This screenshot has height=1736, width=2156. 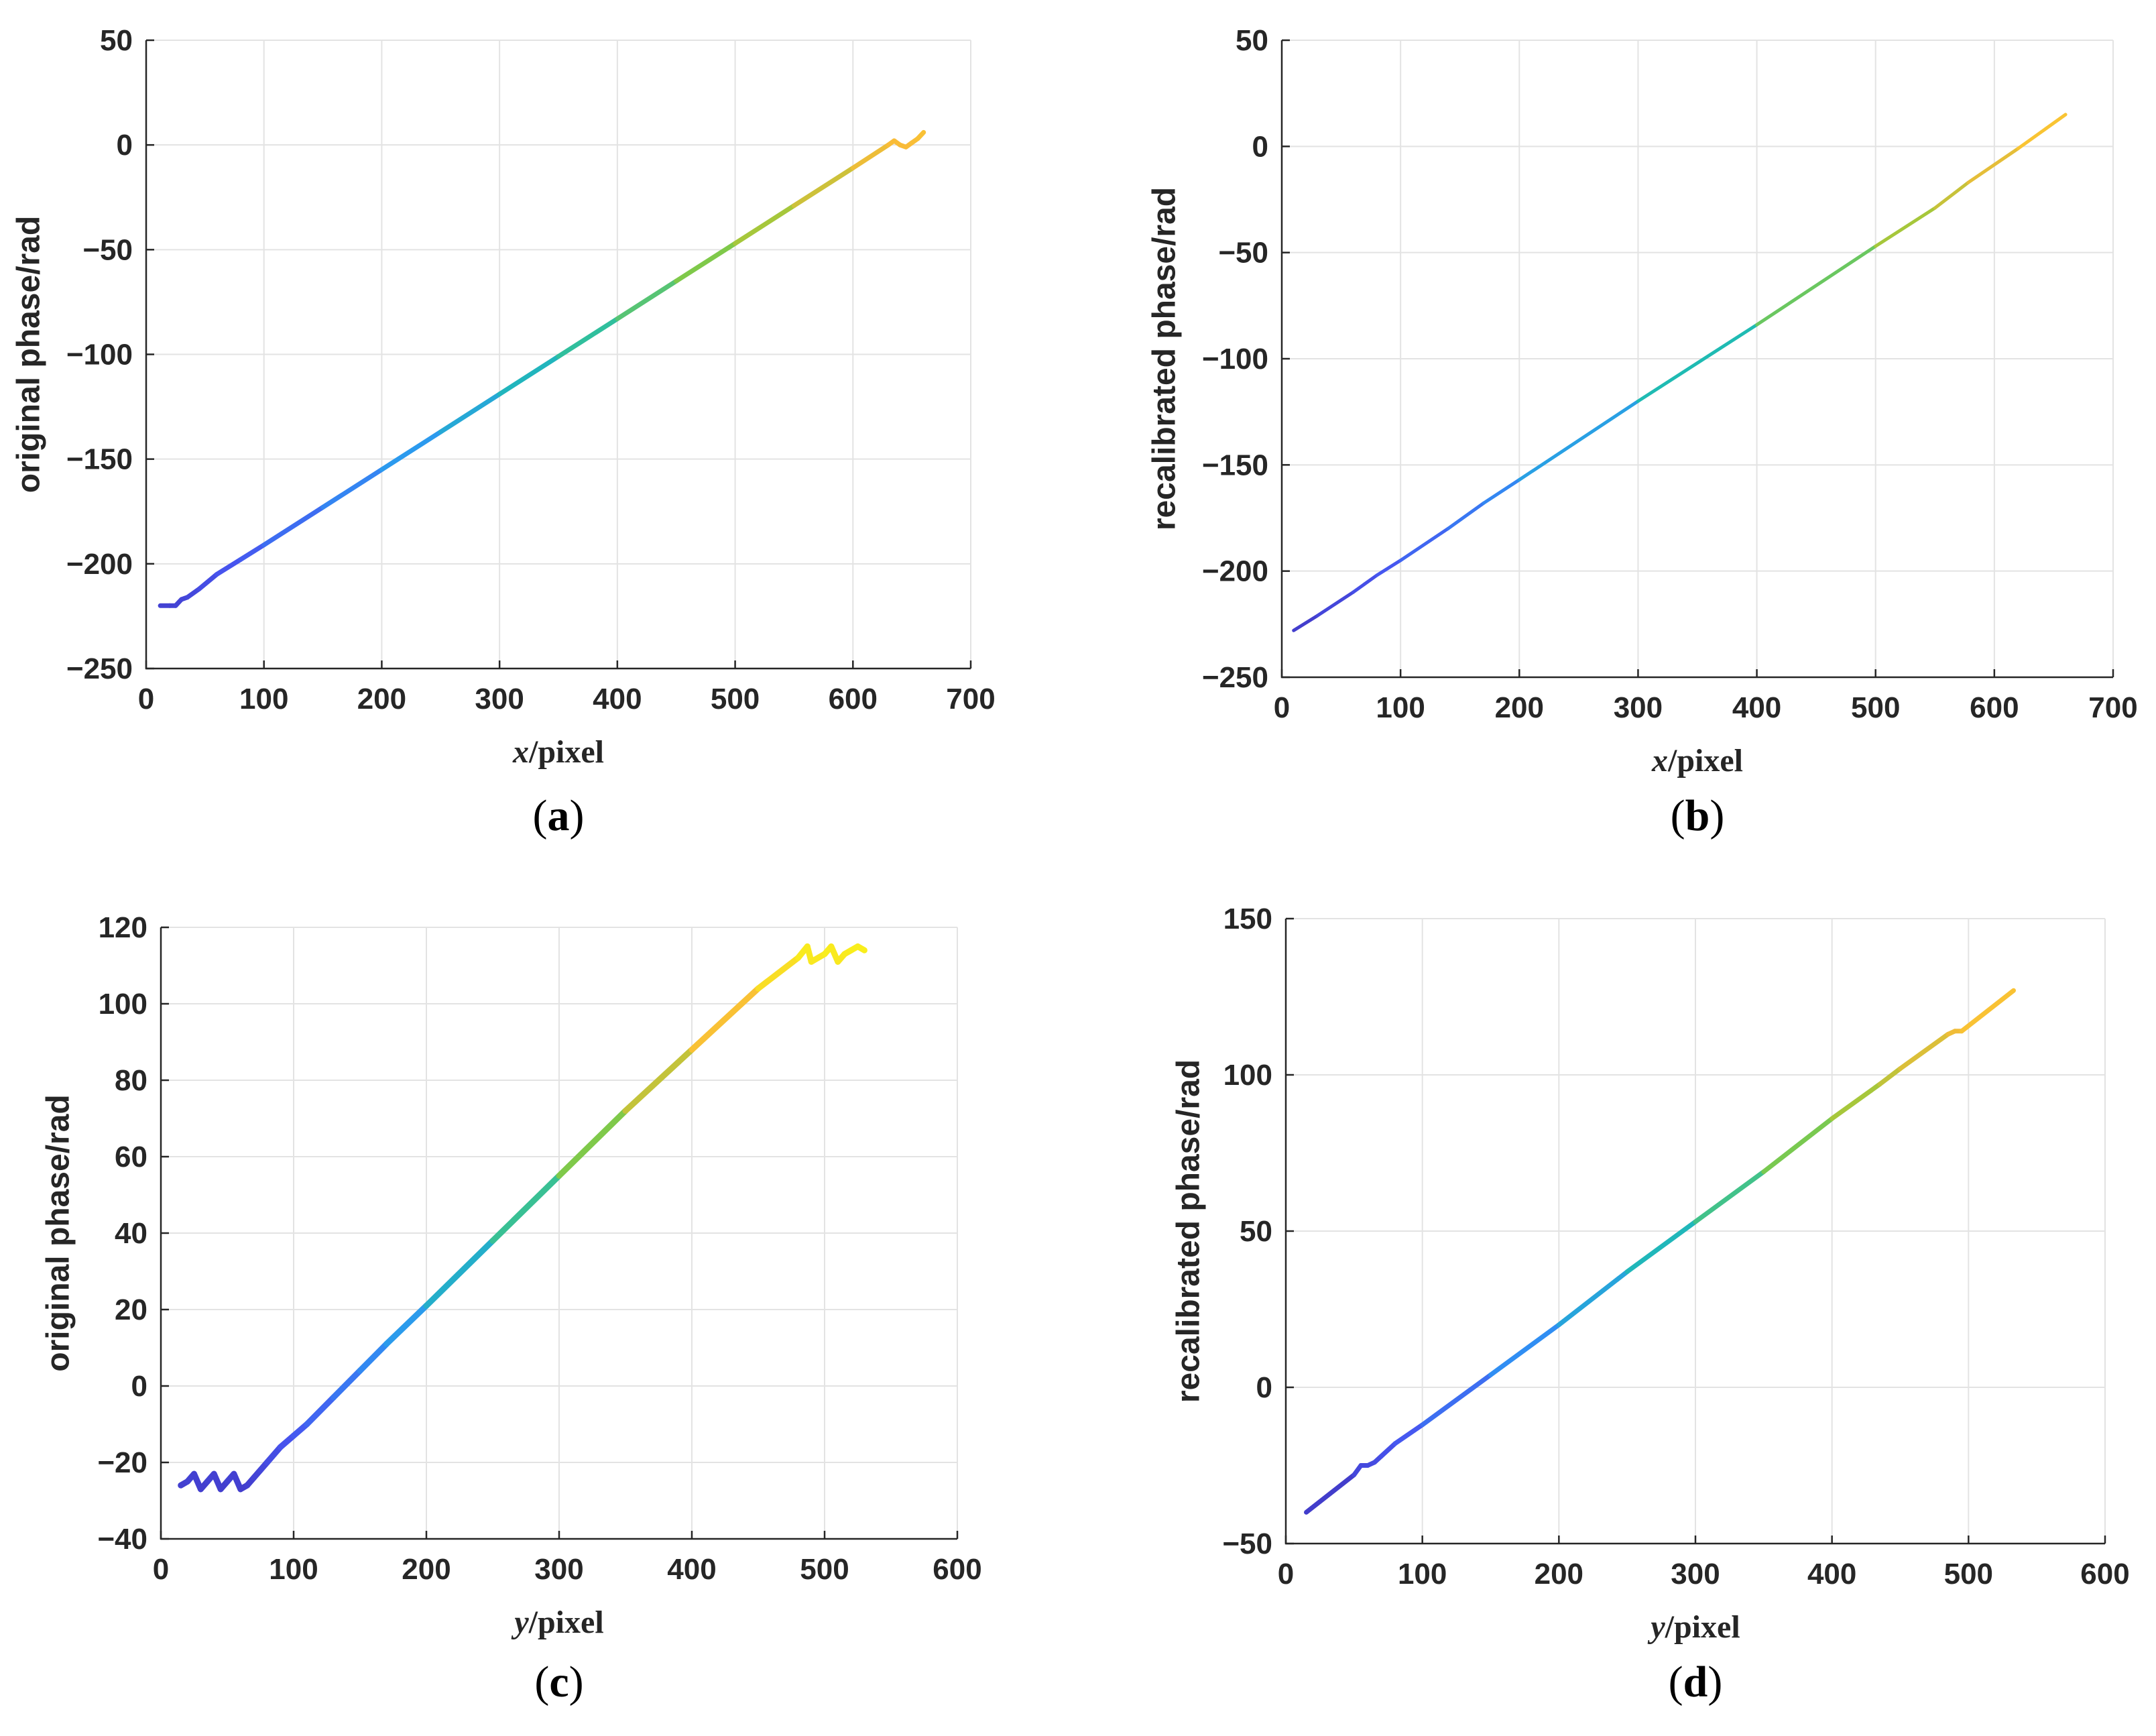 I want to click on y-tick-label: −100, so click(x=1235, y=359).